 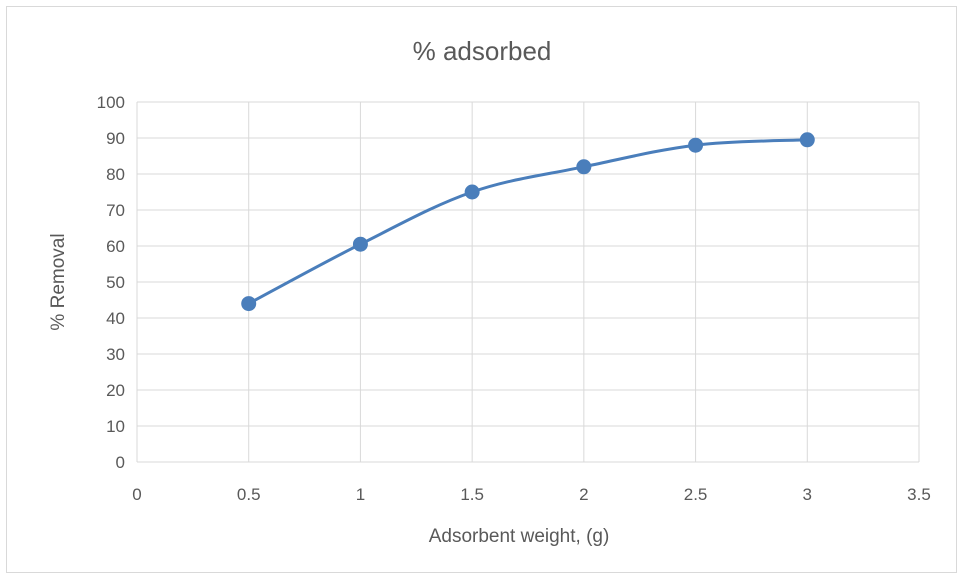 I want to click on y-tick-label: 50, so click(x=115, y=282).